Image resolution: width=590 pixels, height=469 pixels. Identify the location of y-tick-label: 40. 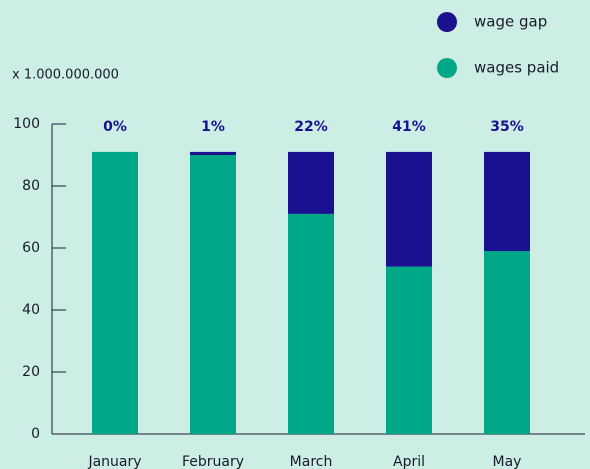
(31, 310).